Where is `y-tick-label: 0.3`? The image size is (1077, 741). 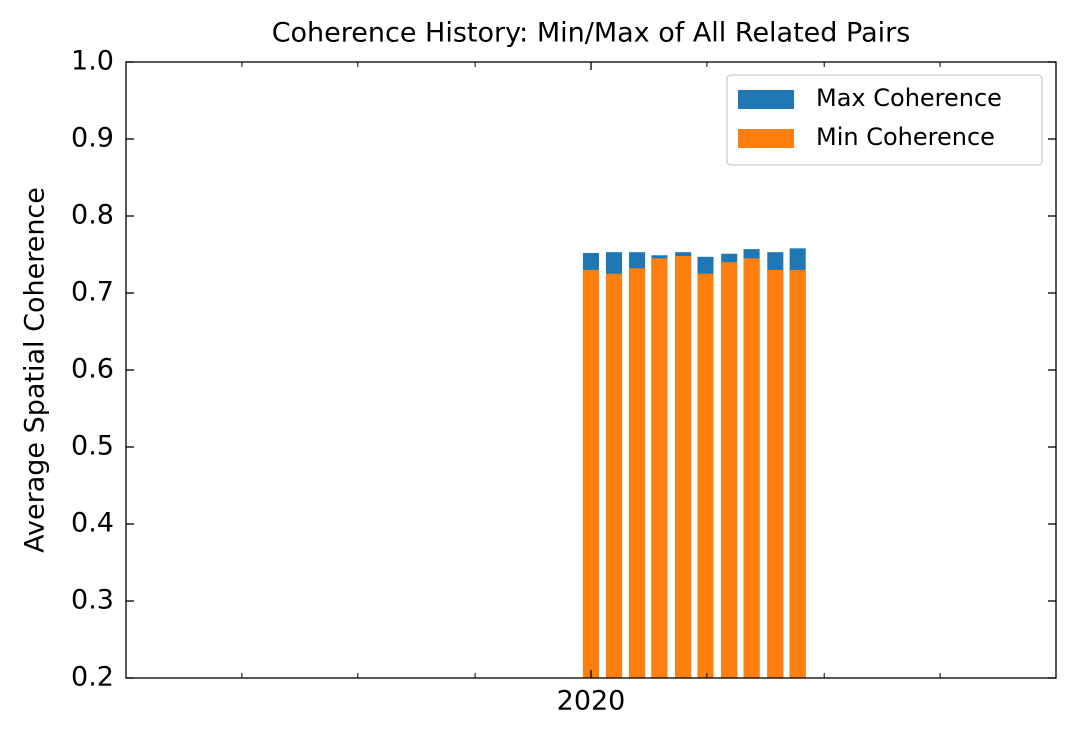
y-tick-label: 0.3 is located at coordinates (92, 600).